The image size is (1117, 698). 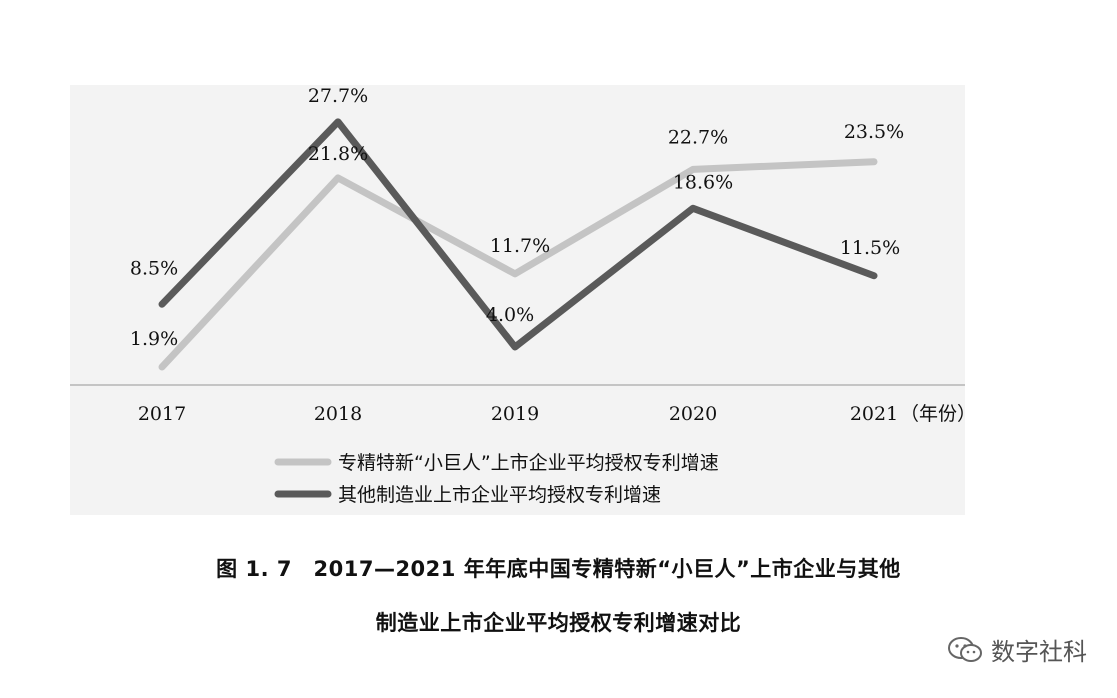 I want to click on data-label-s2-2019: 4.0%, so click(x=510, y=315).